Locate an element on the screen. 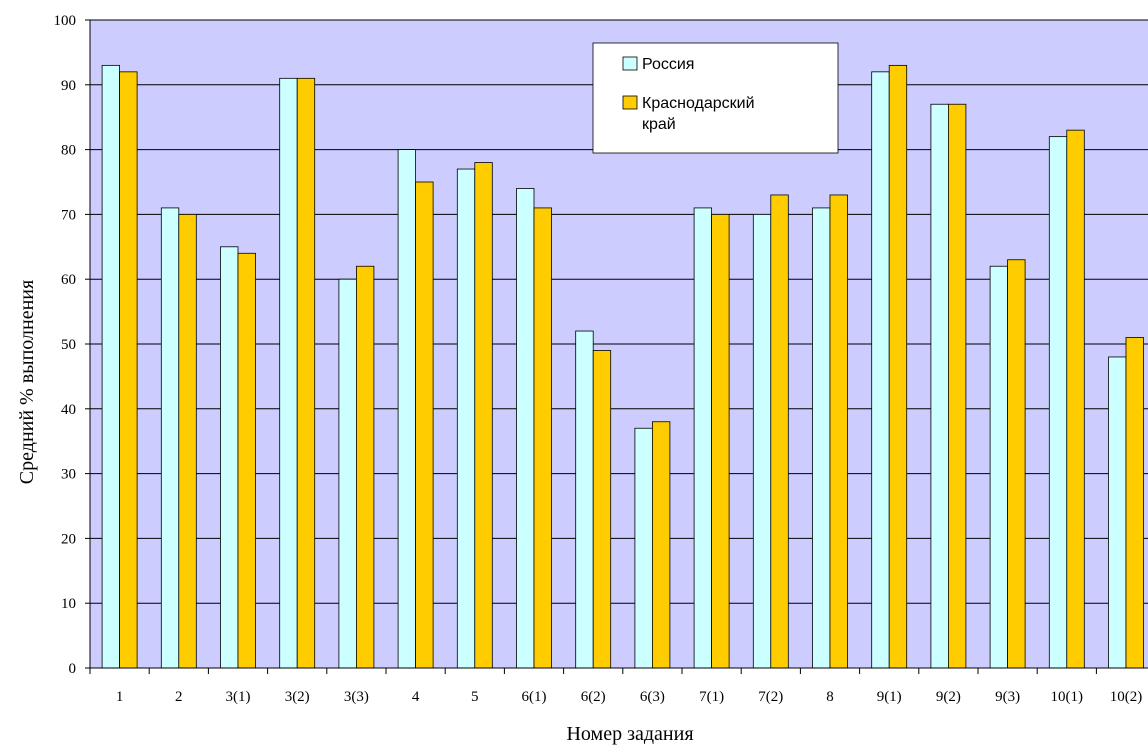  y-tick-label: 20 is located at coordinates (68, 539).